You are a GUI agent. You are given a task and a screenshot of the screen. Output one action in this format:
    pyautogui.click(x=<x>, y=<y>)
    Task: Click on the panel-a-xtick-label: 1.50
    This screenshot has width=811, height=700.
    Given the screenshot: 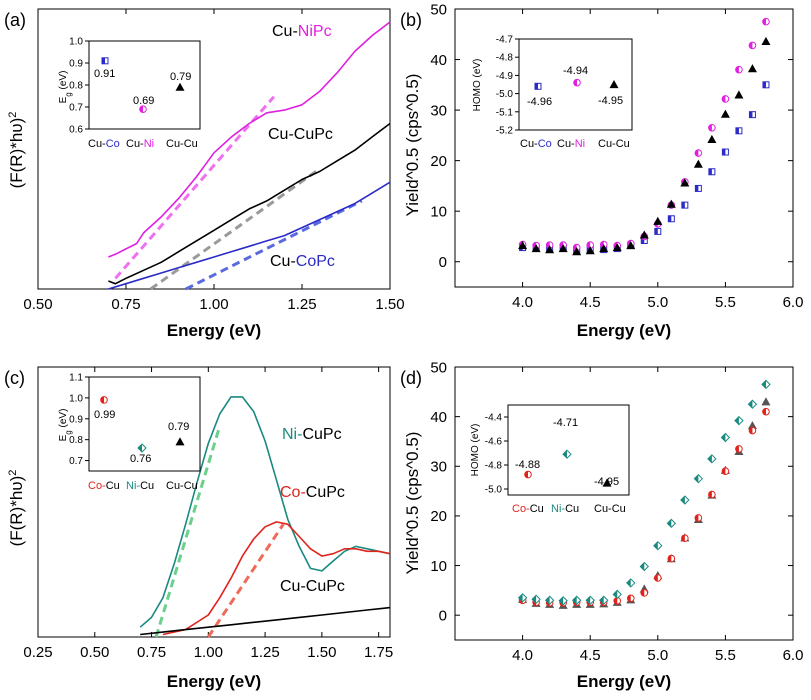 What is the action you would take?
    pyautogui.click(x=389, y=304)
    